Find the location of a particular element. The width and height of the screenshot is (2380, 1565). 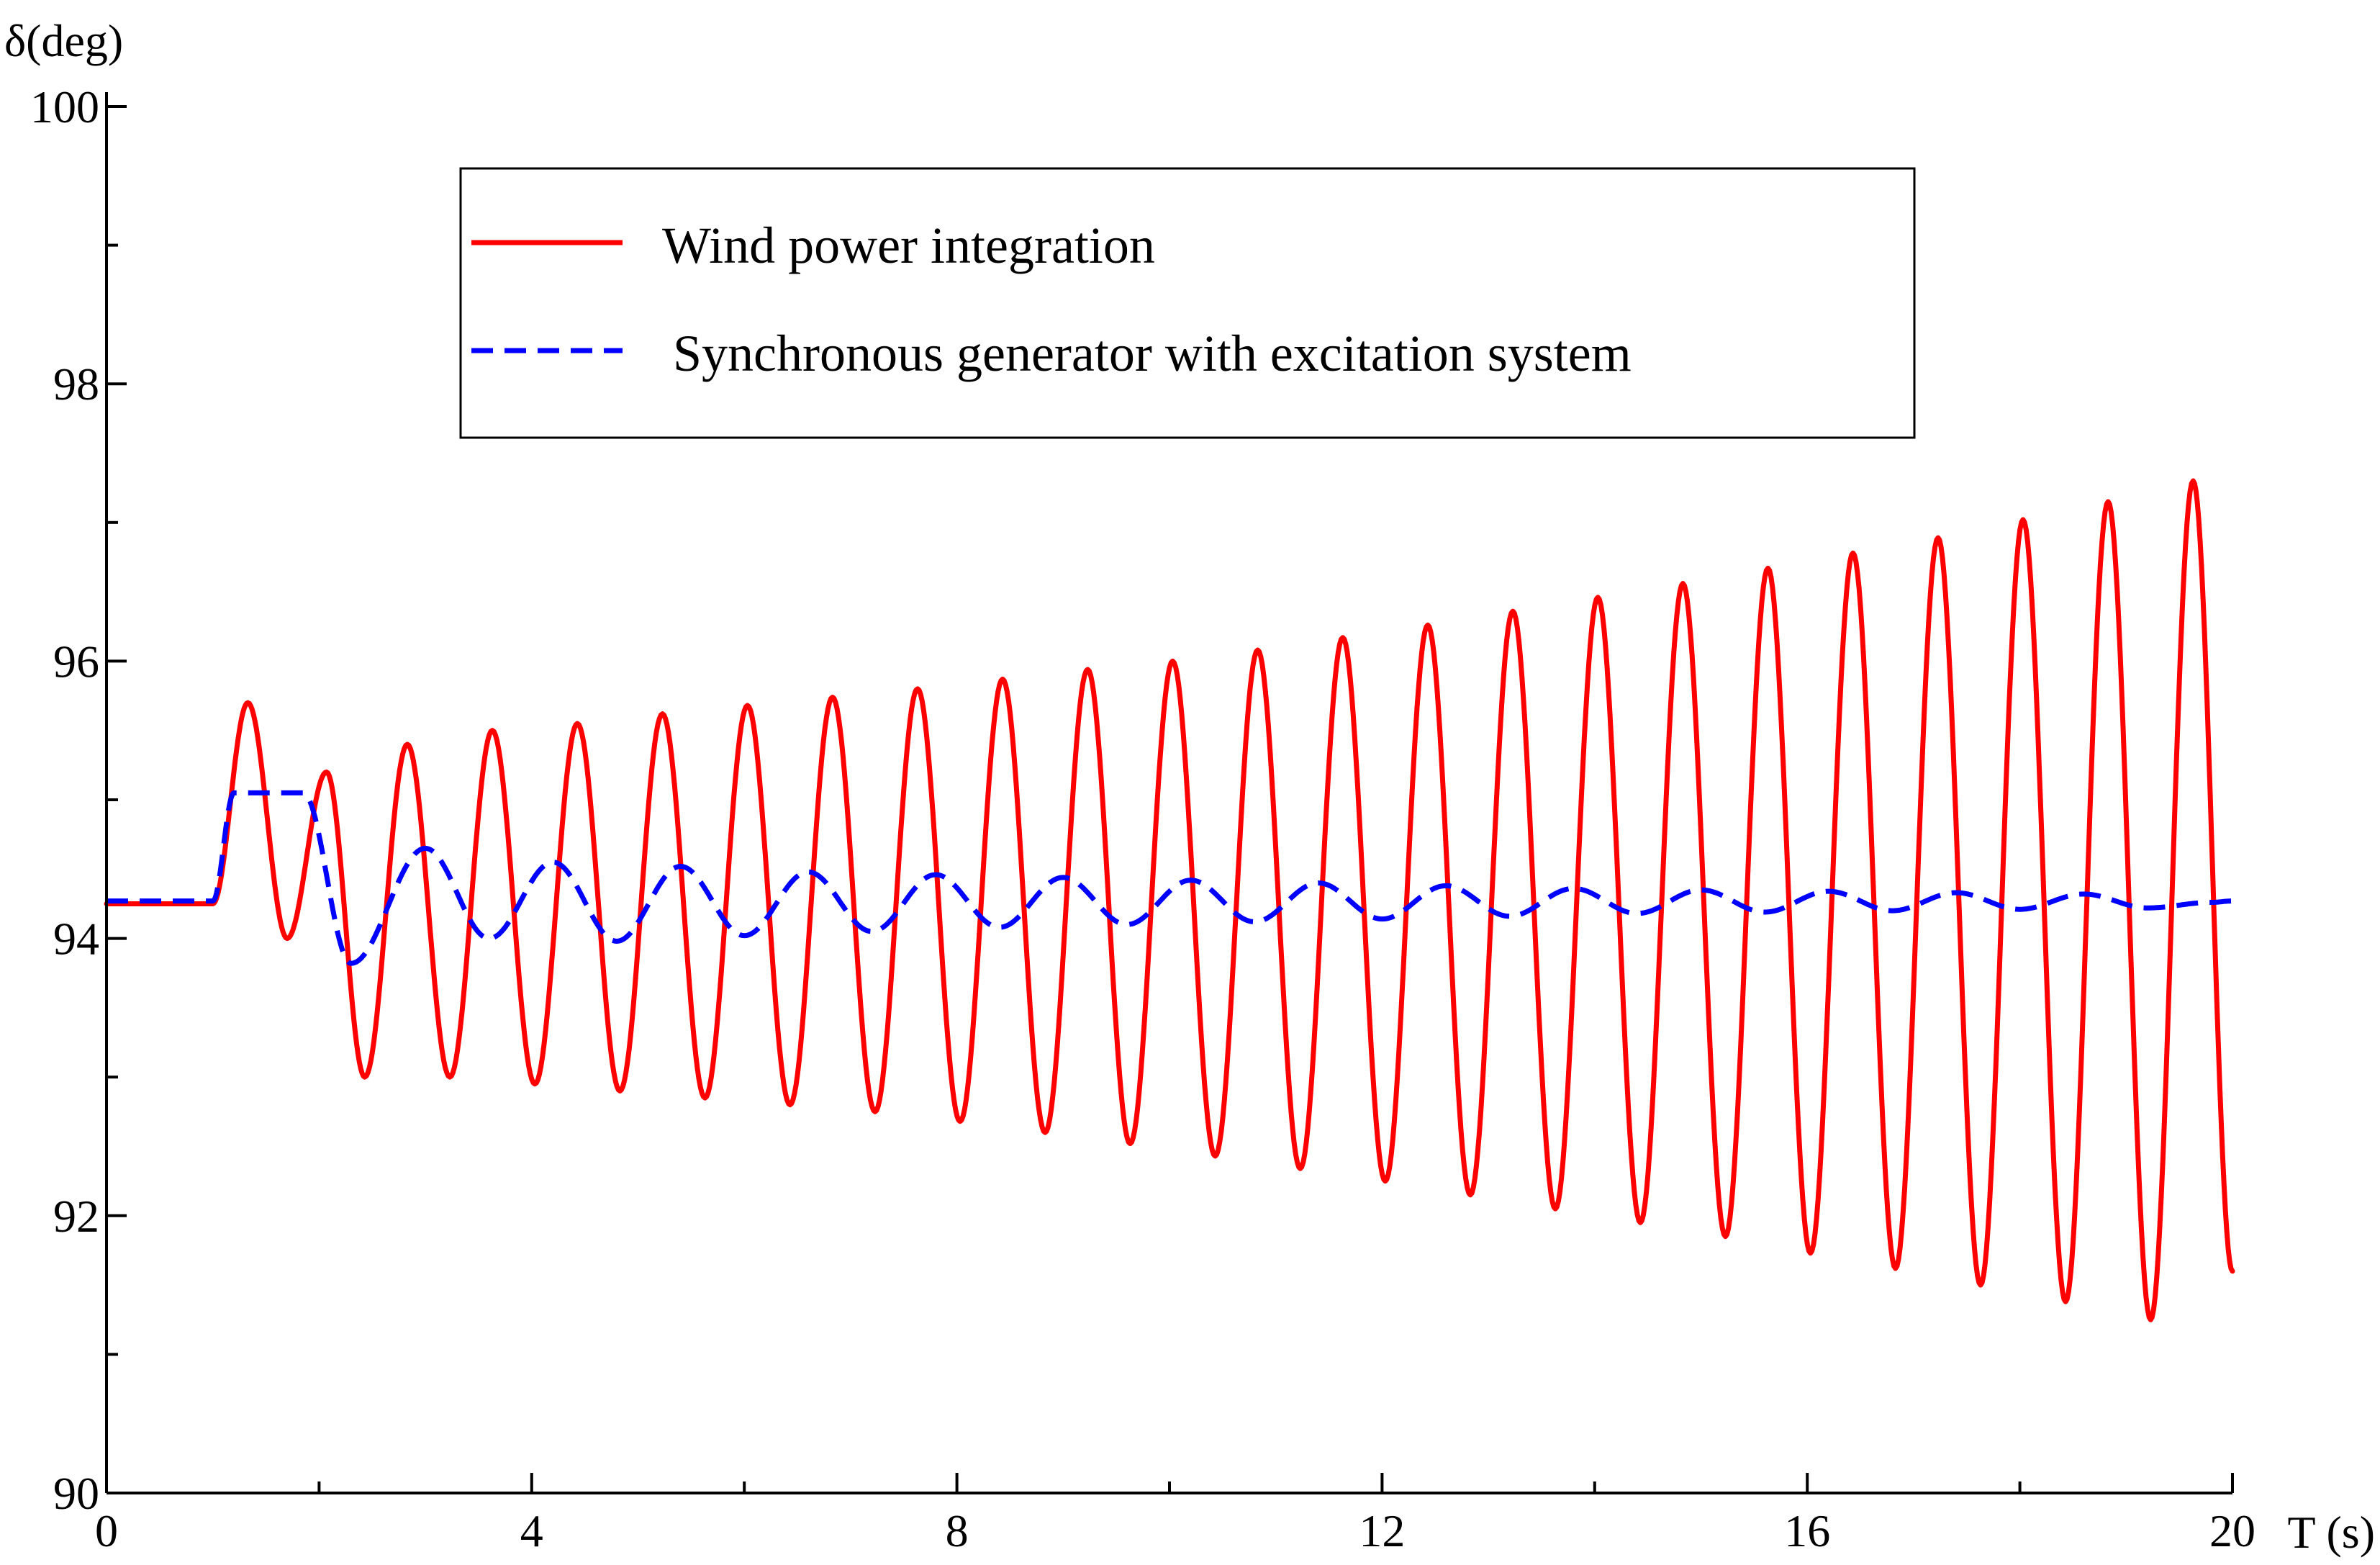

y-tick-label: 96 is located at coordinates (76, 661).